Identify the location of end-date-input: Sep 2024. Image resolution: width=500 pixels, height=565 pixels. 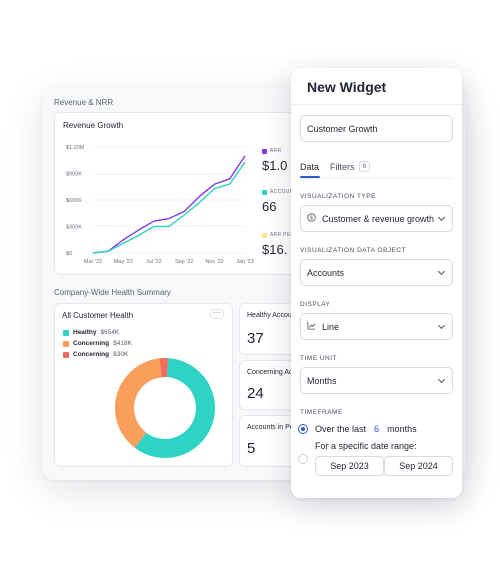
(418, 466).